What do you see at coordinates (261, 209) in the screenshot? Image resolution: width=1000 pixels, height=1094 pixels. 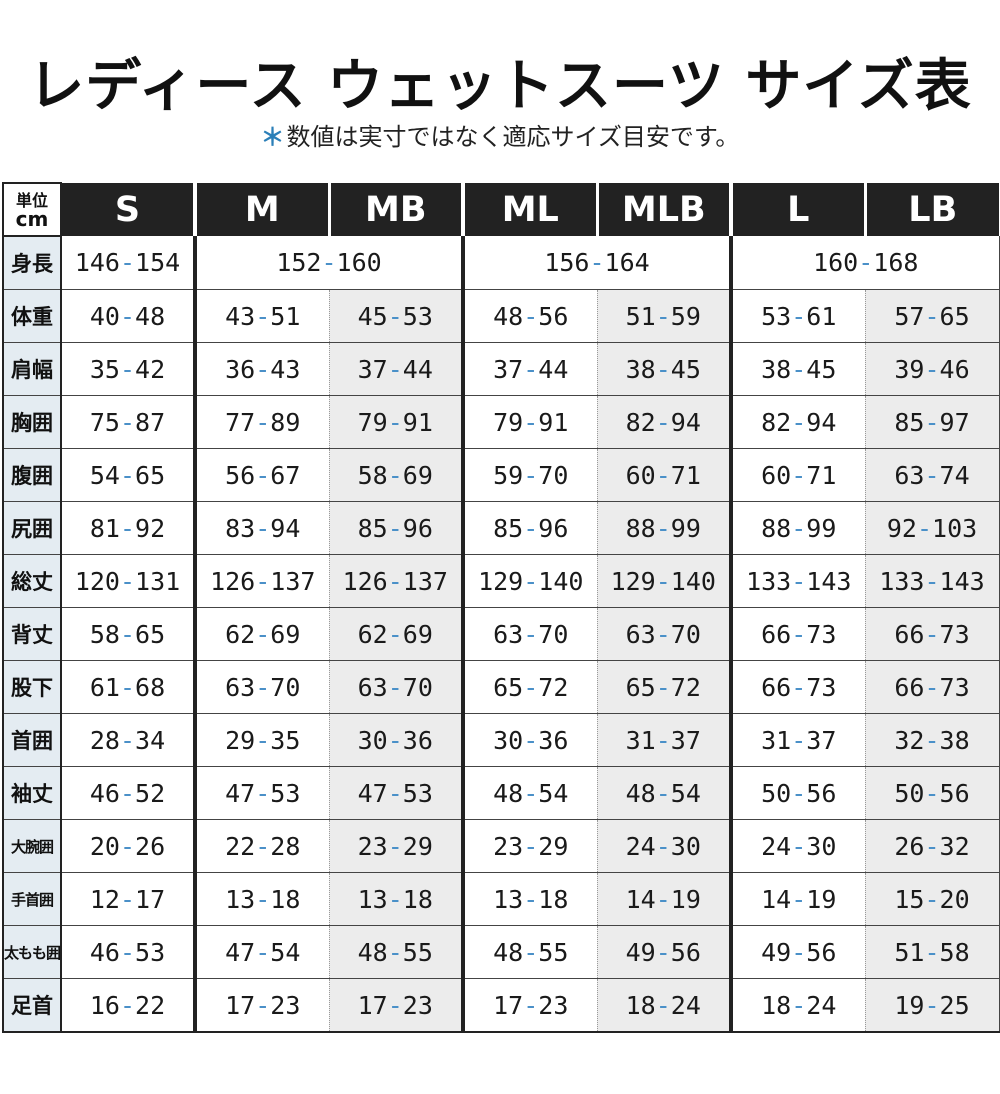 I see `size-header-m: M` at bounding box center [261, 209].